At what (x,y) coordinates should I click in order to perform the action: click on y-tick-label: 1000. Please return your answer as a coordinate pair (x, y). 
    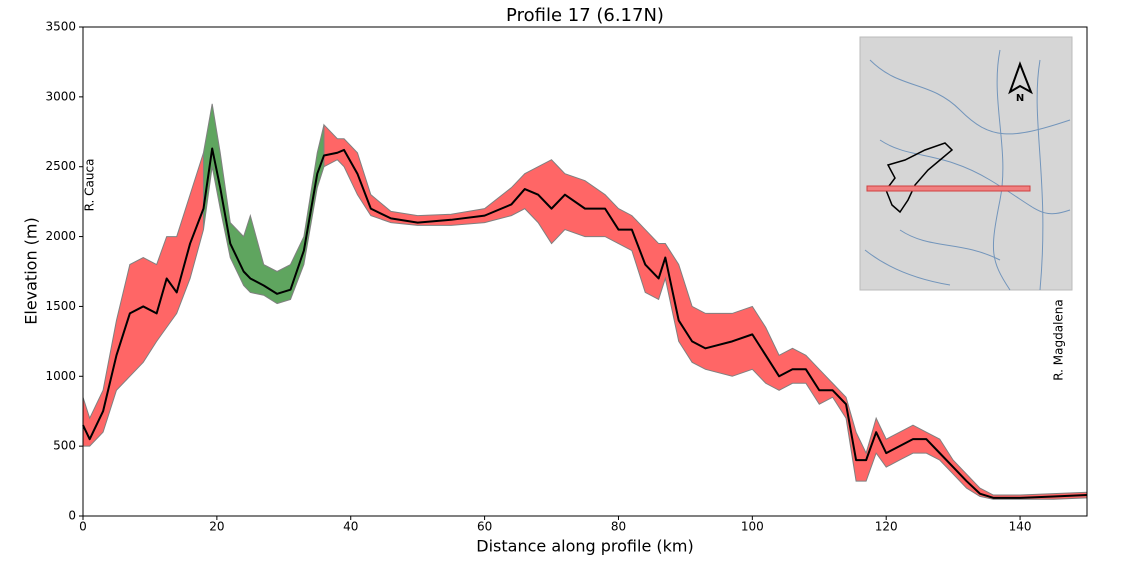
    Looking at the image, I should click on (60, 376).